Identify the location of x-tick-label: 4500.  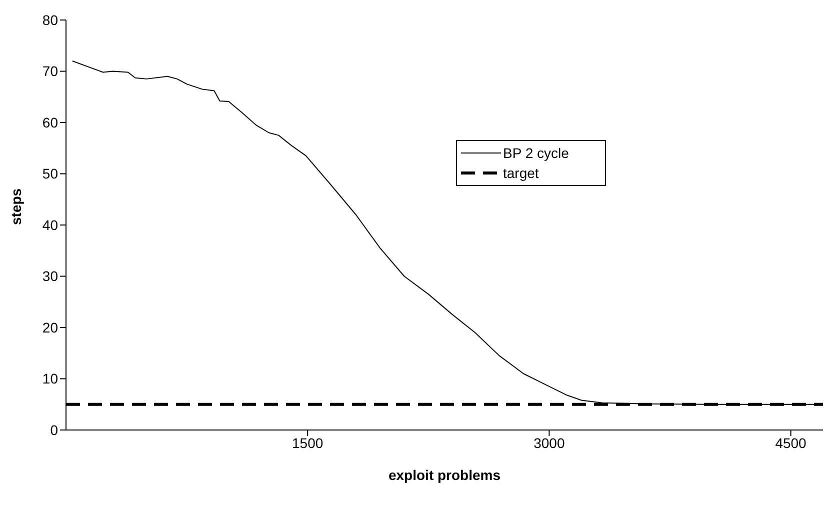
(791, 442).